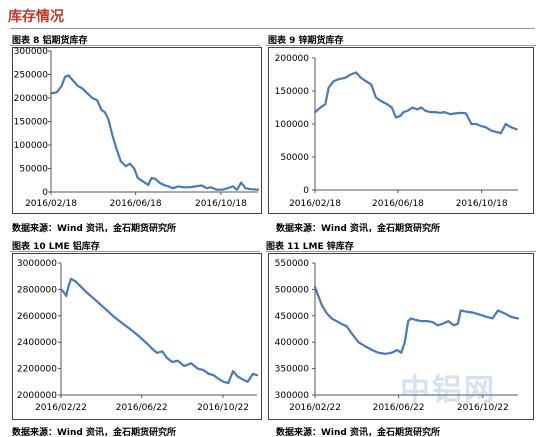 The width and height of the screenshot is (543, 437). I want to click on x-tick-label: 2016/06/22, so click(399, 408).